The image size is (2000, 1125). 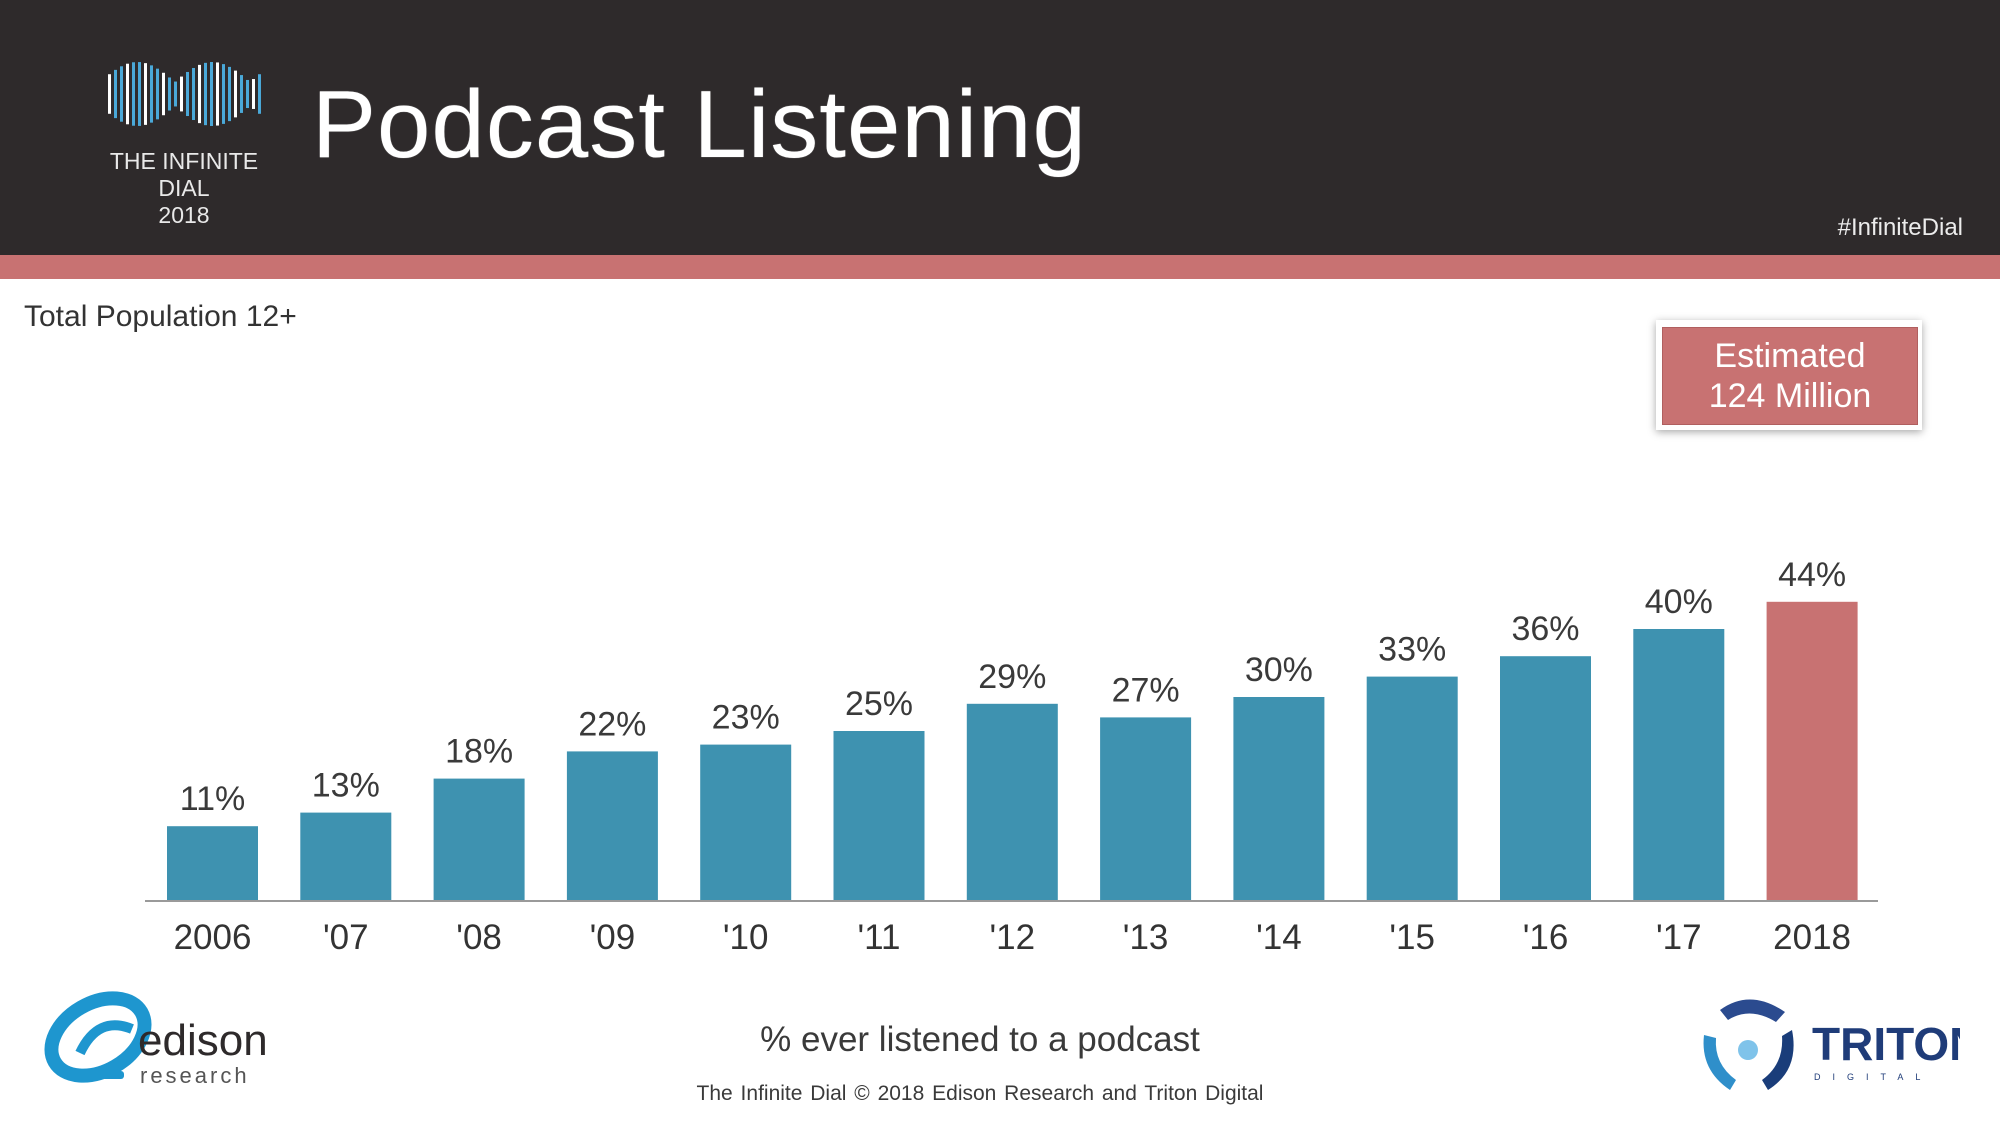 What do you see at coordinates (1412, 788) in the screenshot?
I see `bar-'15` at bounding box center [1412, 788].